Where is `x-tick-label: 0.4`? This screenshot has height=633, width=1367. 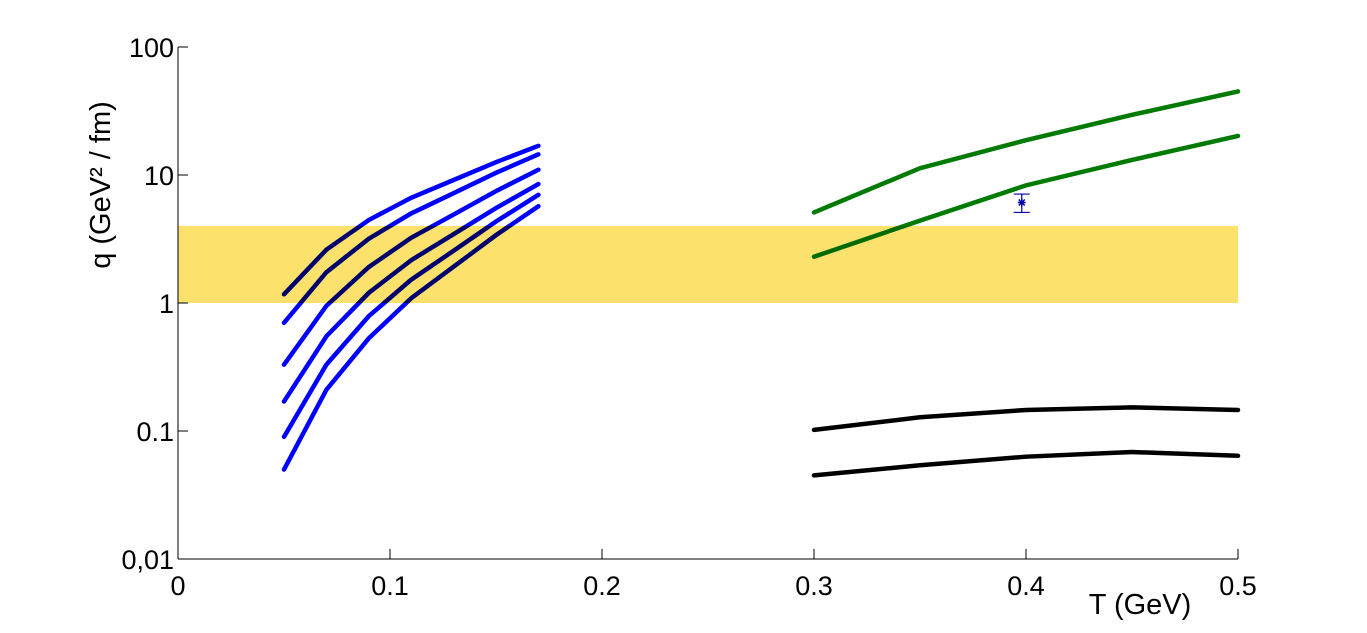
x-tick-label: 0.4 is located at coordinates (1026, 586).